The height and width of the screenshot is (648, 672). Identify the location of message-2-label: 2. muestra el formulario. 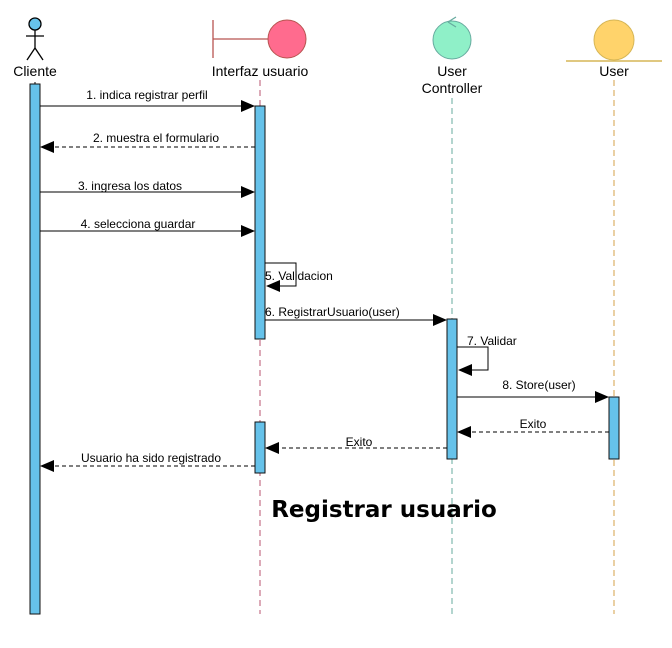
(156, 138).